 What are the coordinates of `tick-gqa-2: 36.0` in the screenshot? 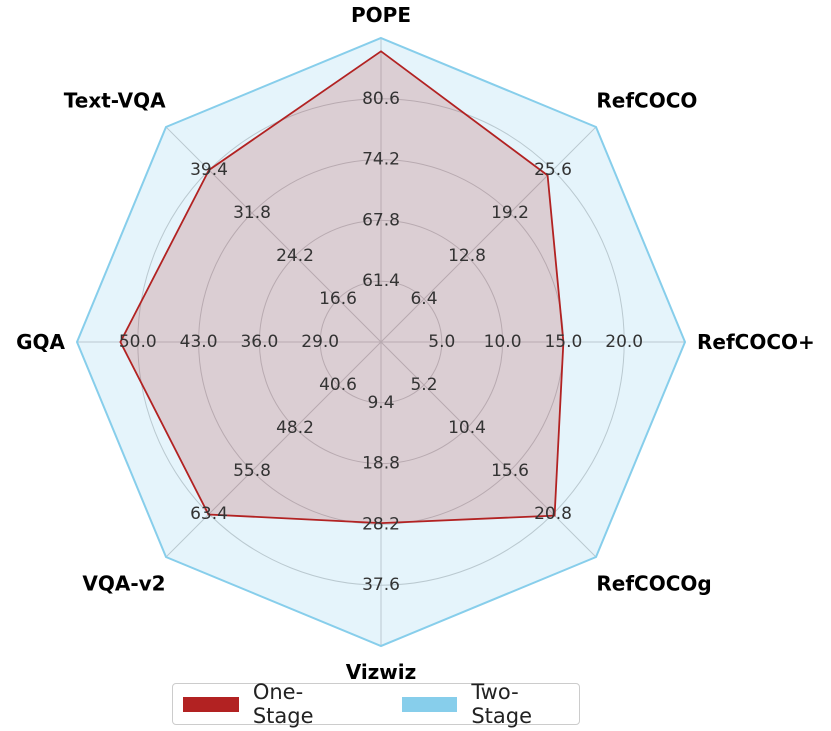 It's located at (259, 342).